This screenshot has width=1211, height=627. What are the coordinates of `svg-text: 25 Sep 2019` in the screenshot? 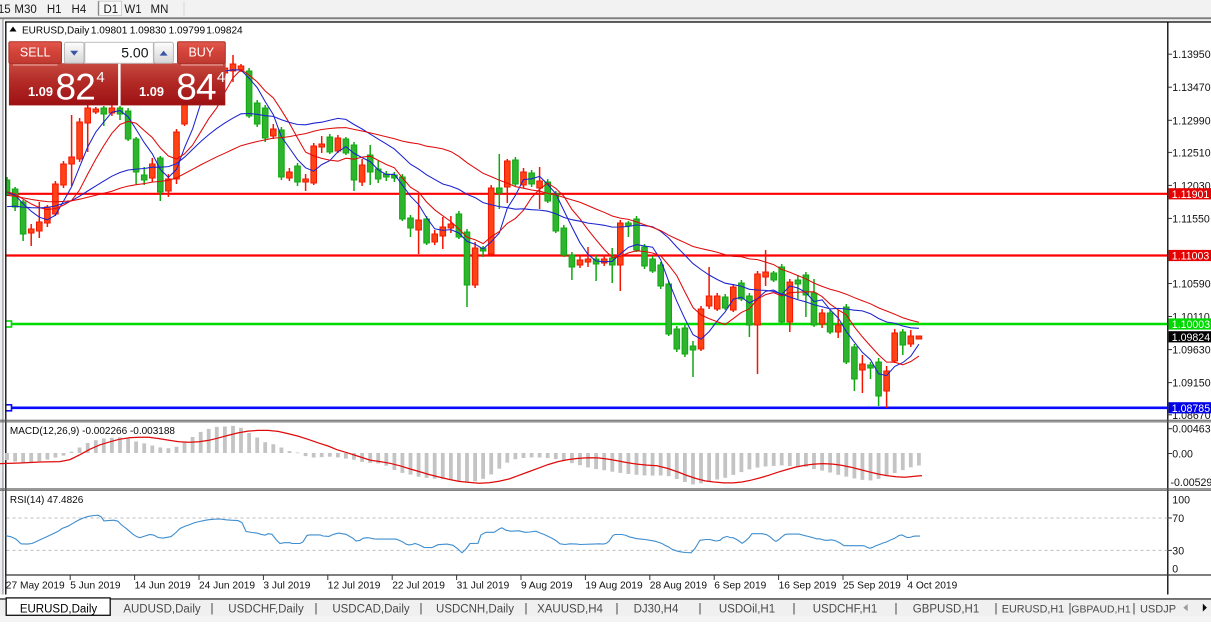 It's located at (872, 586).